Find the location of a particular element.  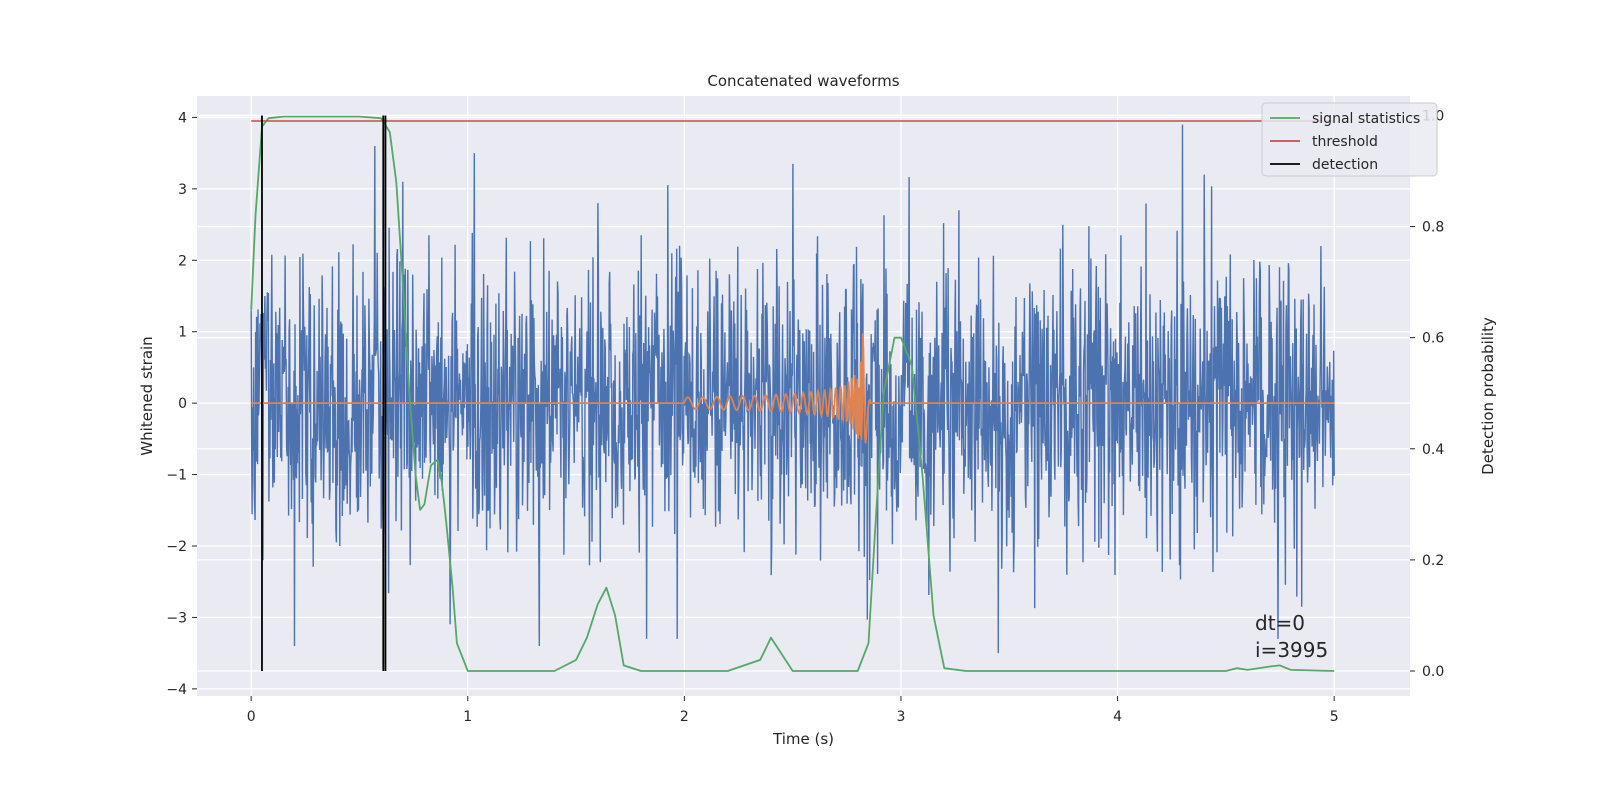

y2-tick-label: 0.2 is located at coordinates (1433, 561).